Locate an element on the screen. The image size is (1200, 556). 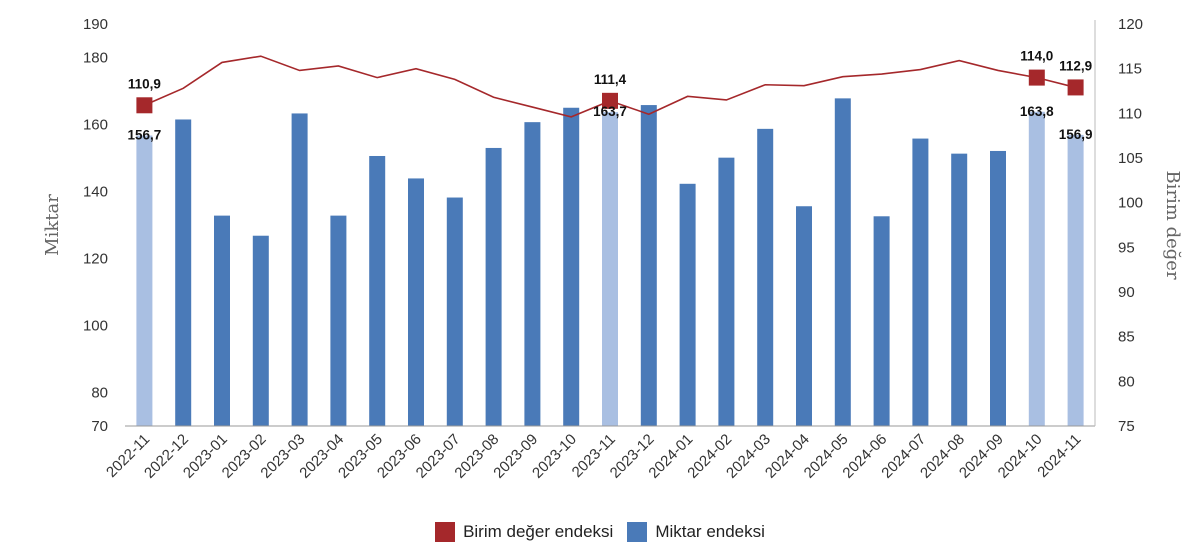
y-tick-label: 140 is located at coordinates (95, 192).